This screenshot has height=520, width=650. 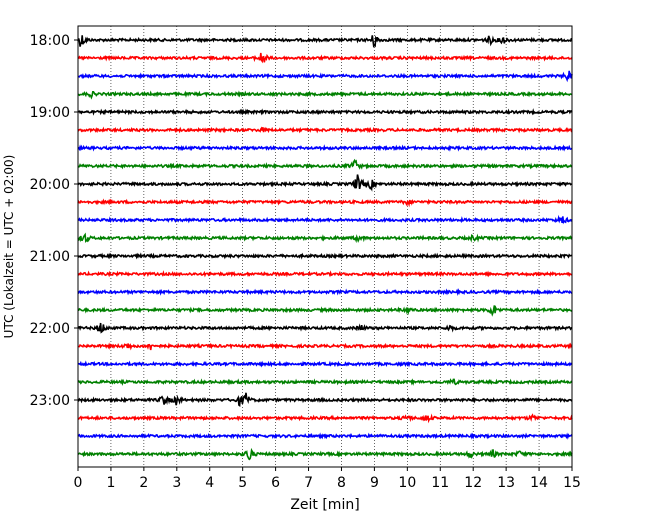 I want to click on trace-22:15, so click(x=325, y=346).